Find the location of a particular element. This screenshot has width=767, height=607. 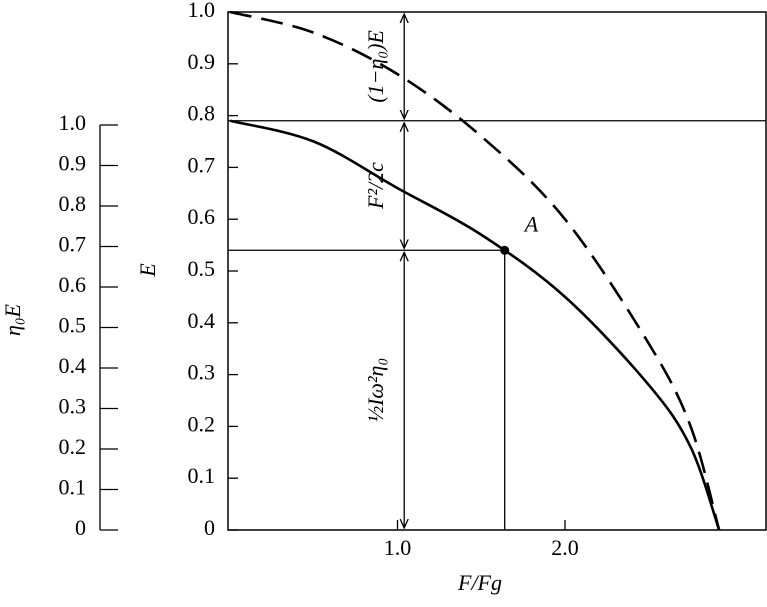

y2-tick-label: 0.8 is located at coordinates (73, 203).